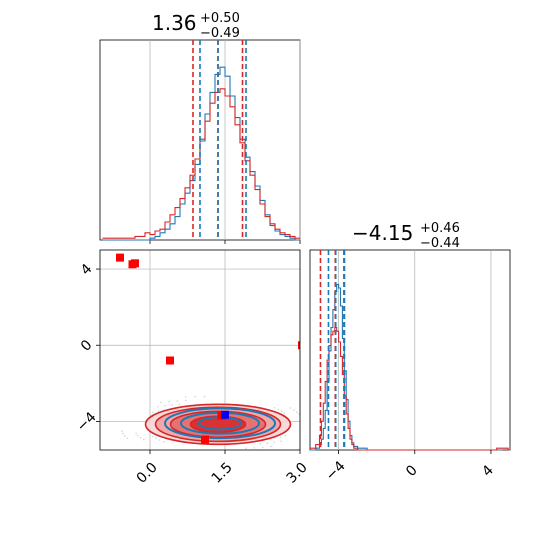 This screenshot has width=550, height=550. What do you see at coordinates (87, 422) in the screenshot?
I see `tick-label-joint-y-0: −4` at bounding box center [87, 422].